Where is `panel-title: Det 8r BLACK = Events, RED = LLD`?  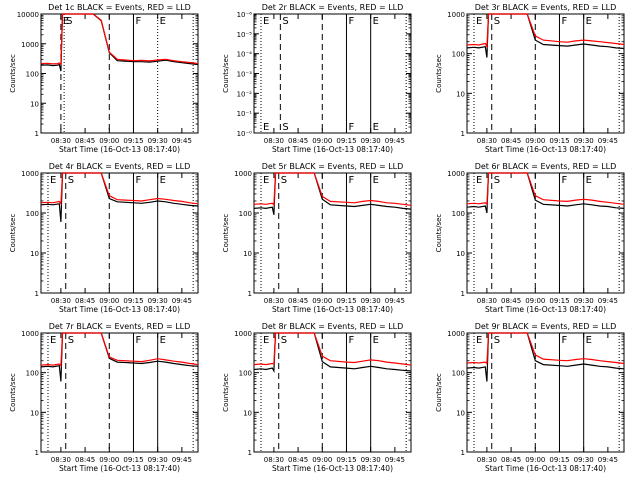
panel-title: Det 8r BLACK = Events, RED = LLD is located at coordinates (333, 326).